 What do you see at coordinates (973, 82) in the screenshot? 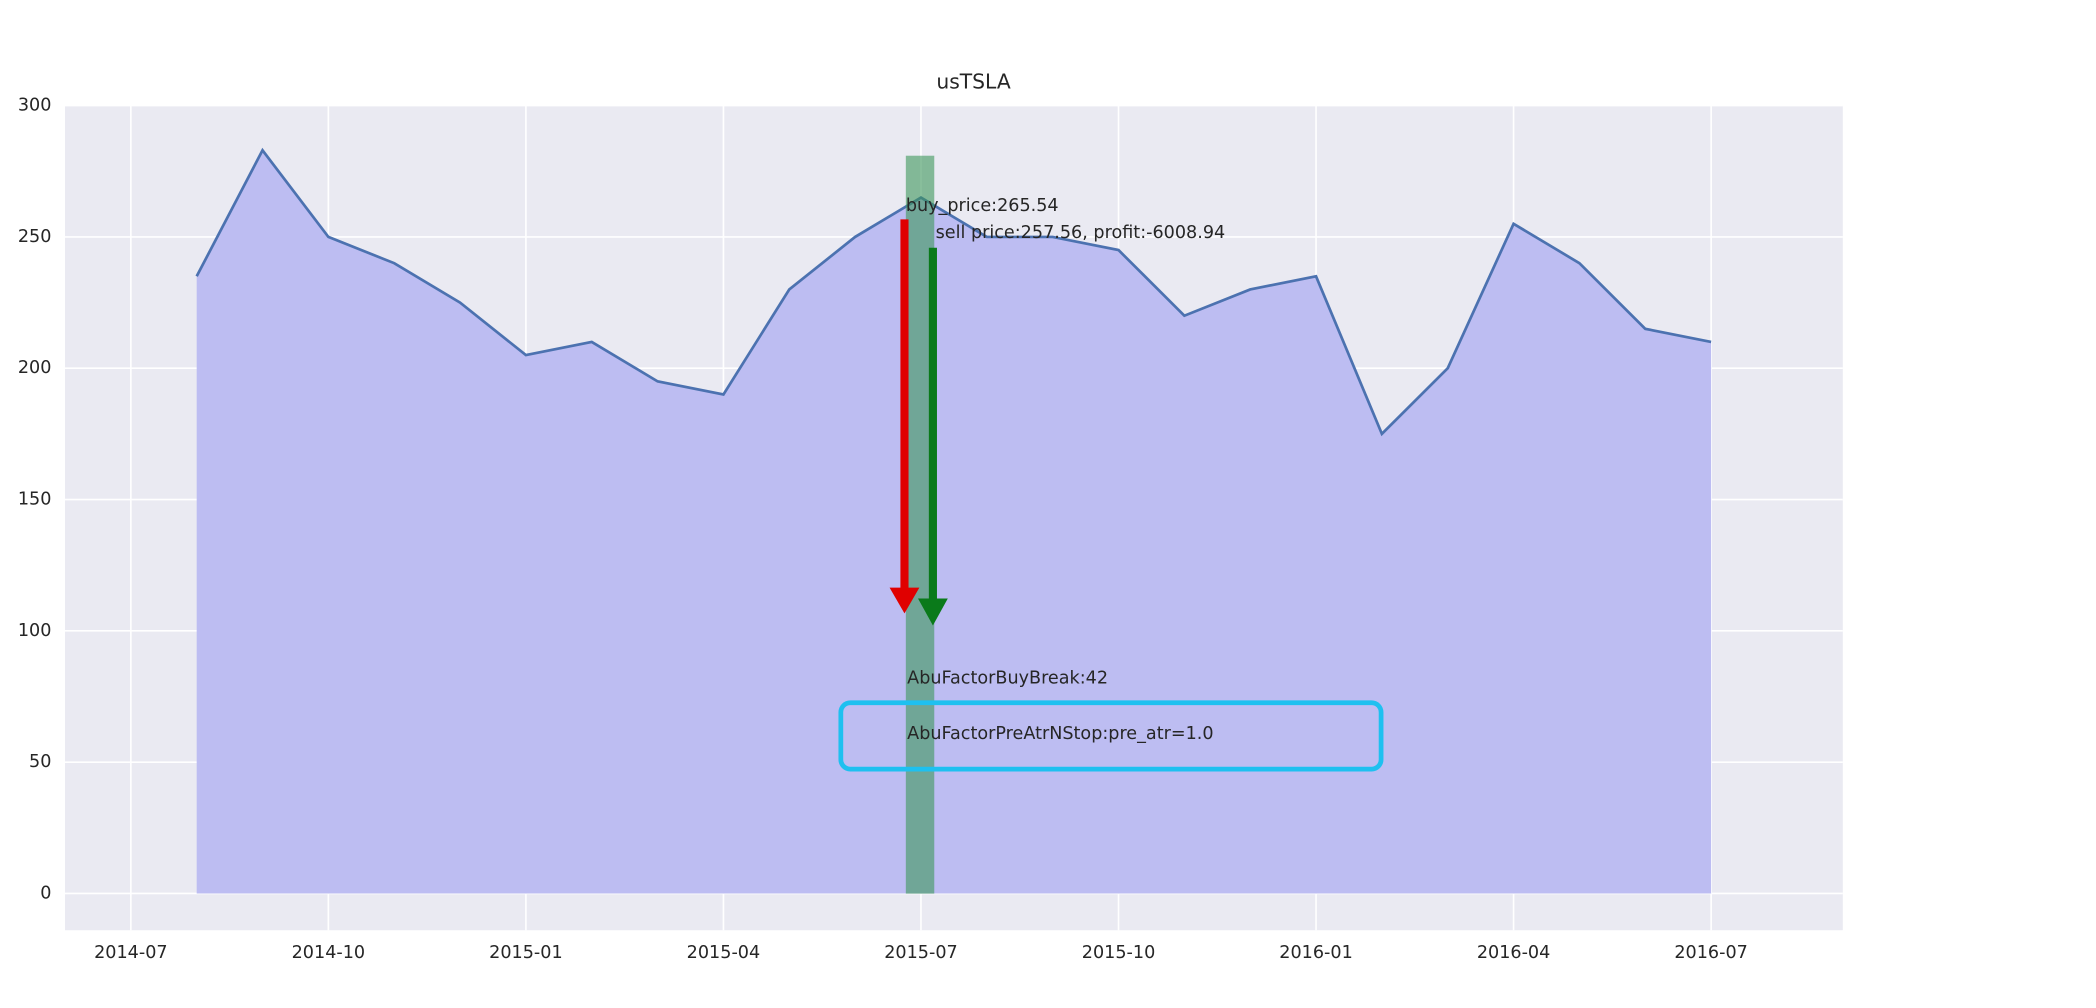
I see `chart-title: usTSLA` at bounding box center [973, 82].